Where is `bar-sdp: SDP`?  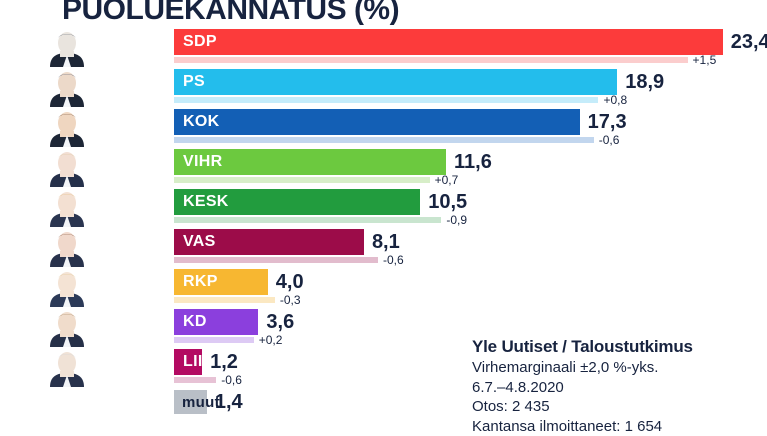 bar-sdp: SDP is located at coordinates (448, 42).